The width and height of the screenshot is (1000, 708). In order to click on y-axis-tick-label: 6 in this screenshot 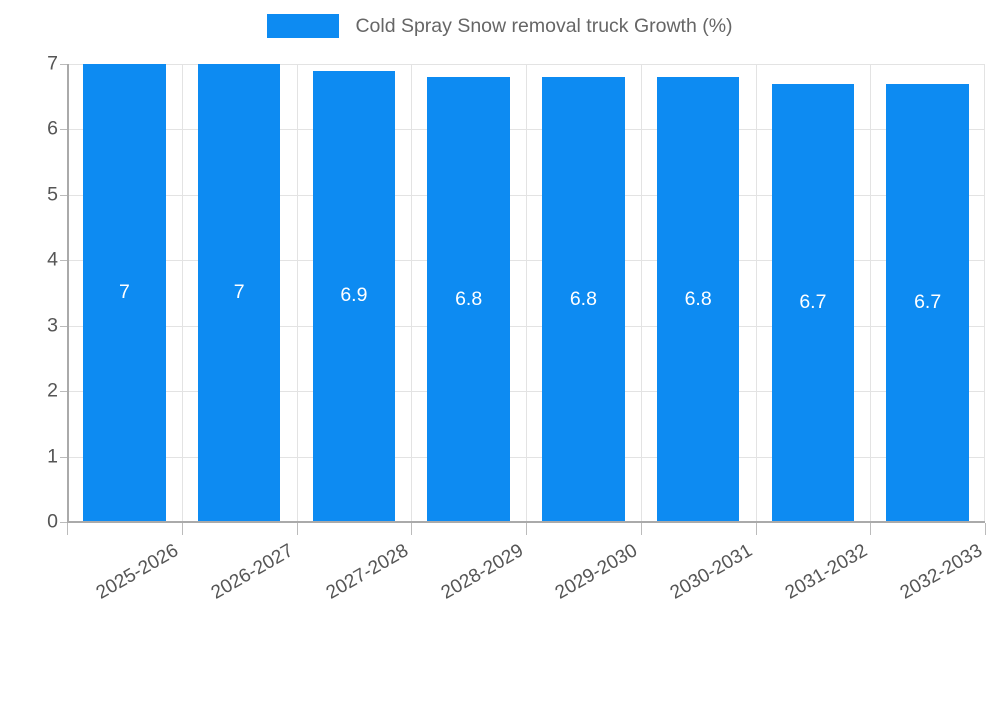, I will do `click(52, 128)`.